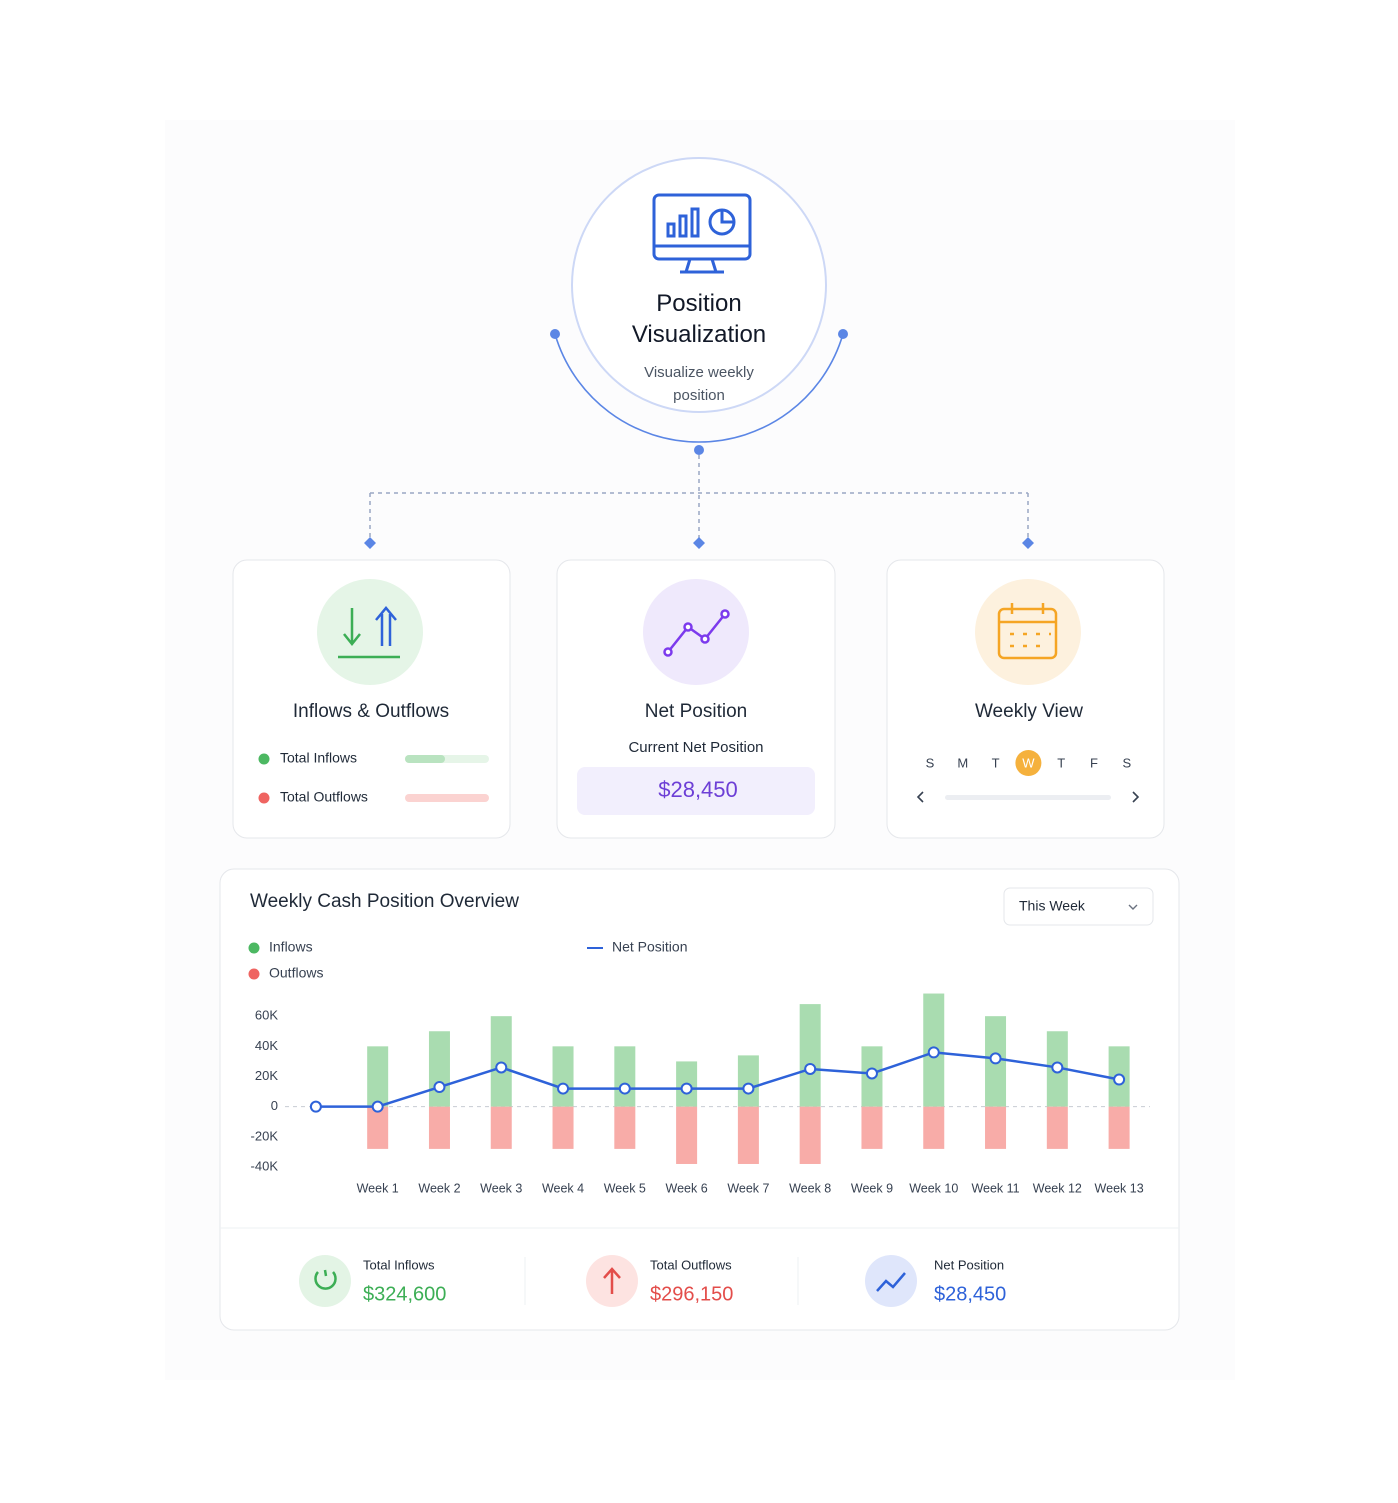 The image size is (1398, 1503). Describe the element at coordinates (699, 285) in the screenshot. I see `hub-circle` at that location.